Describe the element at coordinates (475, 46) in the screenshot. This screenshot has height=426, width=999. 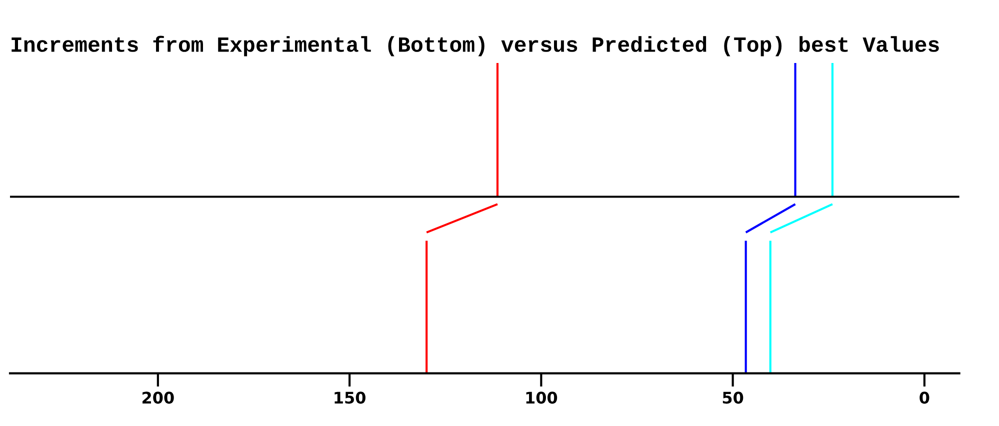
I see `chart-title: Increments from Experimental (Bottom) versus Predicted (Top) best Values` at that location.